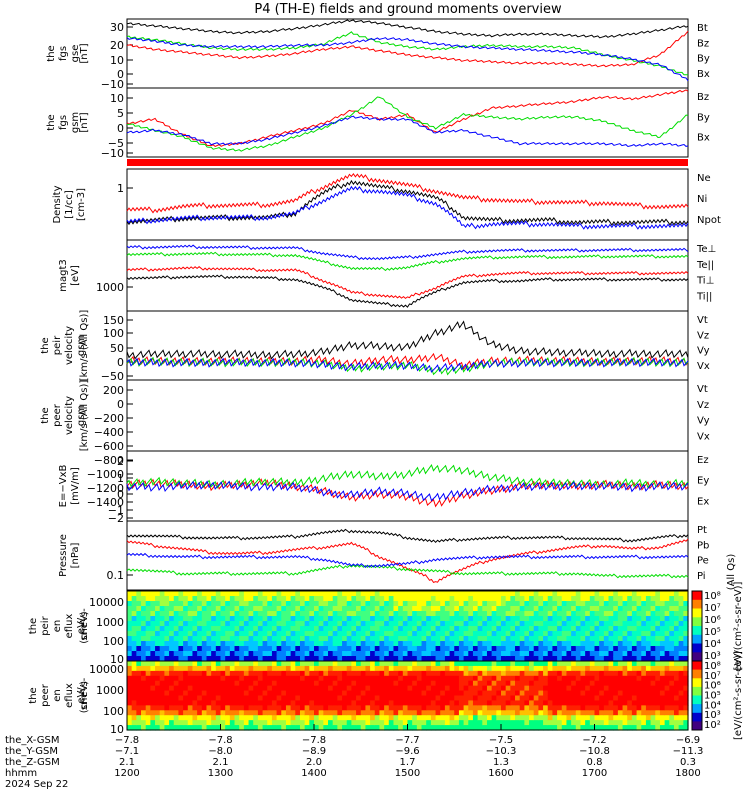 The height and width of the screenshot is (800, 750). I want to click on legend-te: Te||, so click(705, 265).